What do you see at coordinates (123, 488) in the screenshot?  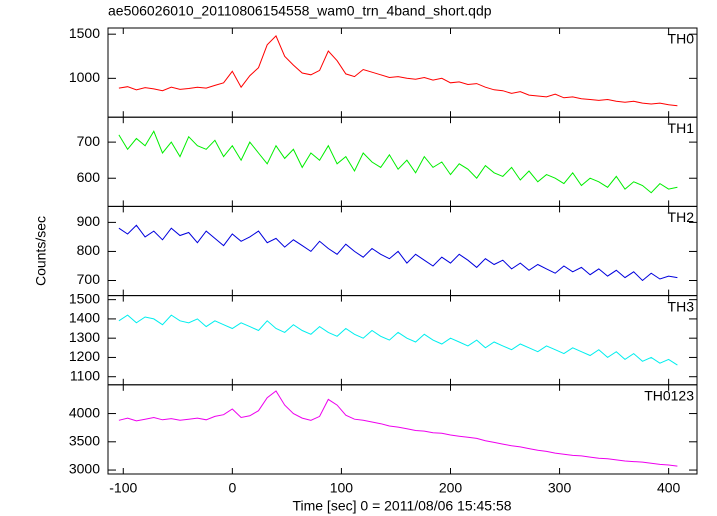 I see `x-tick-label: -100` at bounding box center [123, 488].